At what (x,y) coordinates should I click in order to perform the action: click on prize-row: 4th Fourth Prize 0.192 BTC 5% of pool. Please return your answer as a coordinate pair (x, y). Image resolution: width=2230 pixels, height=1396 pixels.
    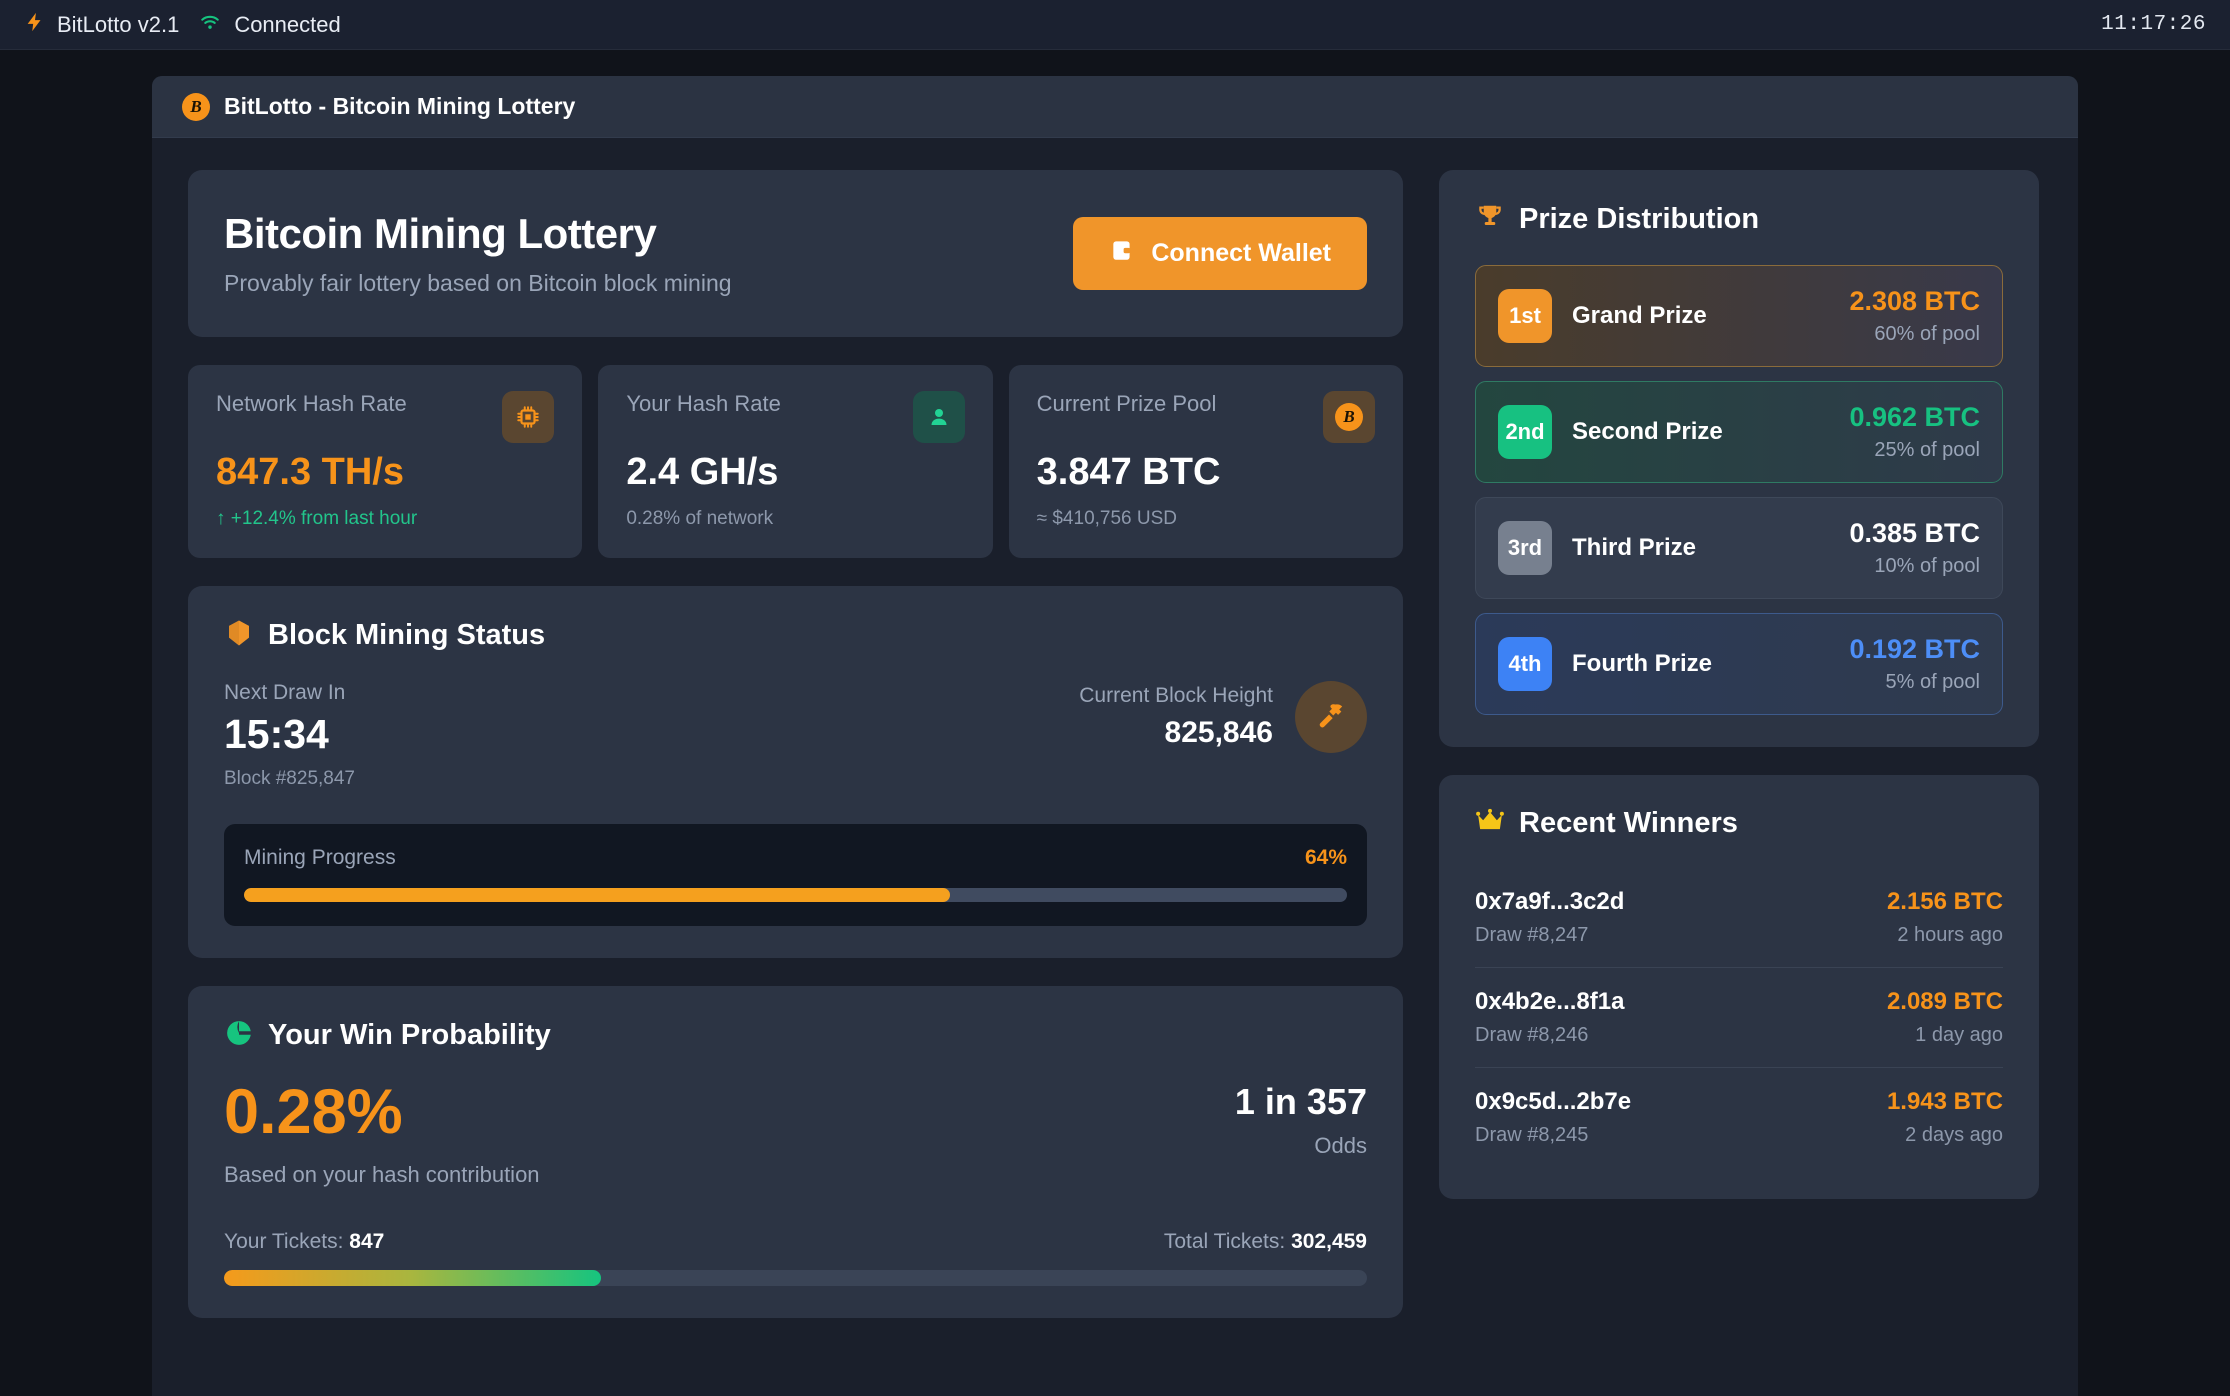
    Looking at the image, I should click on (1739, 664).